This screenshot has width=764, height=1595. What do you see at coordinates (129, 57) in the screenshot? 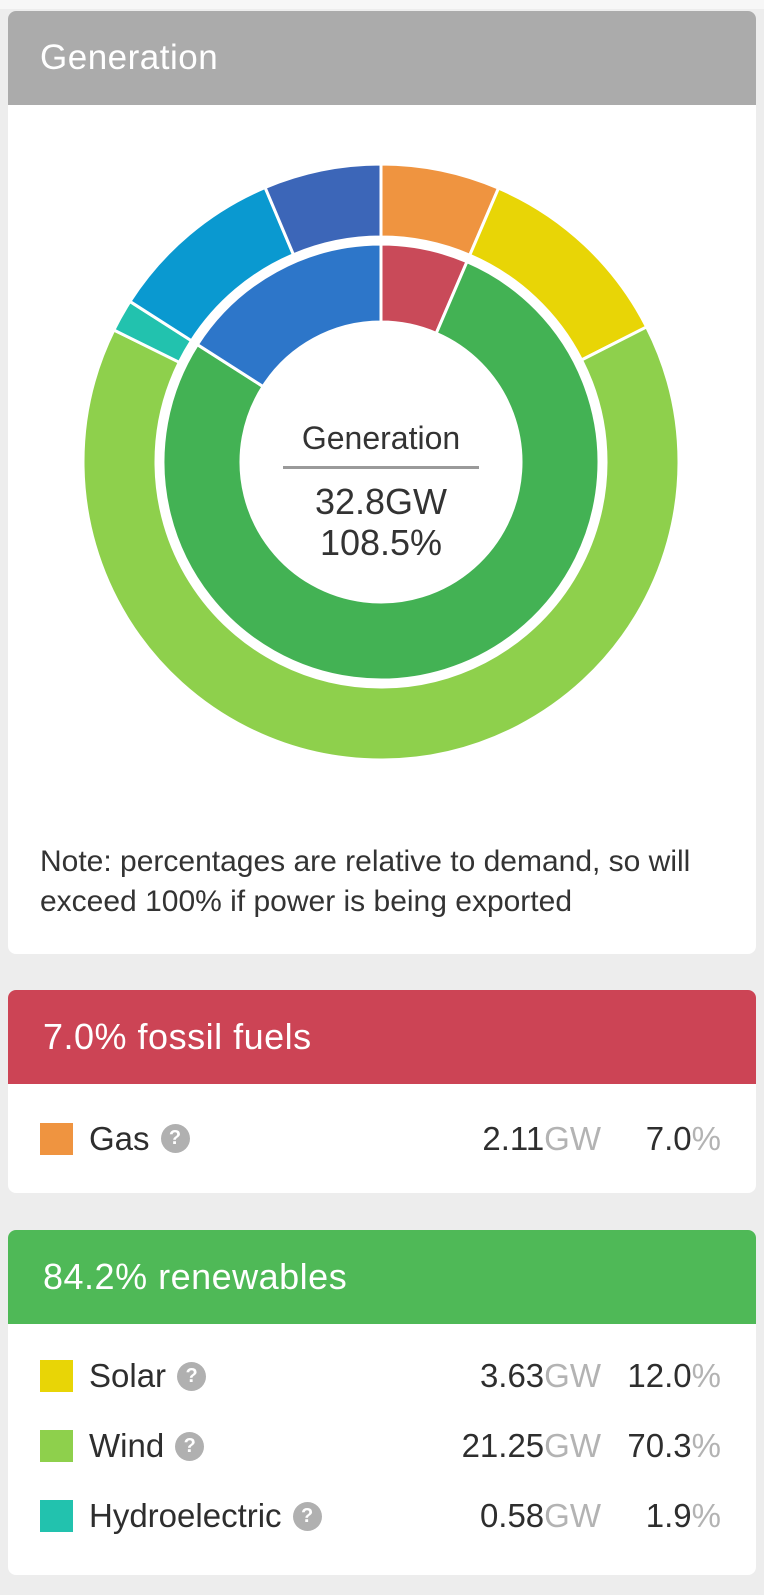
I see `generation-card-title: Generation` at bounding box center [129, 57].